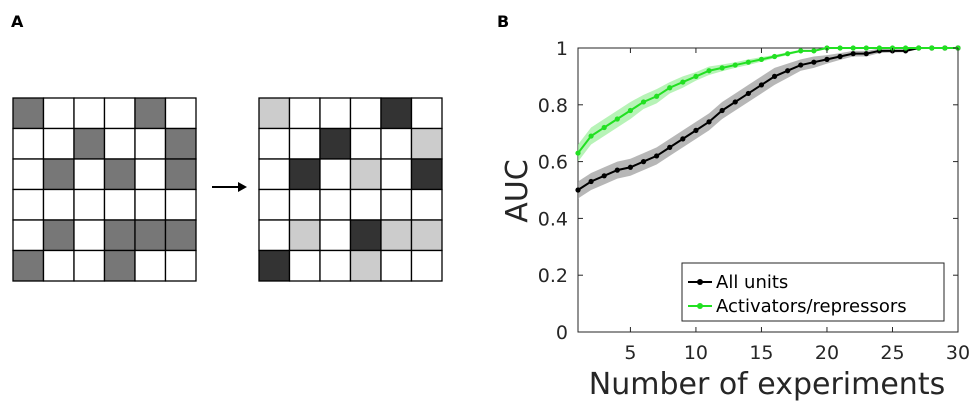 The image size is (973, 401). What do you see at coordinates (503, 21) in the screenshot?
I see `panel-b-label: B` at bounding box center [503, 21].